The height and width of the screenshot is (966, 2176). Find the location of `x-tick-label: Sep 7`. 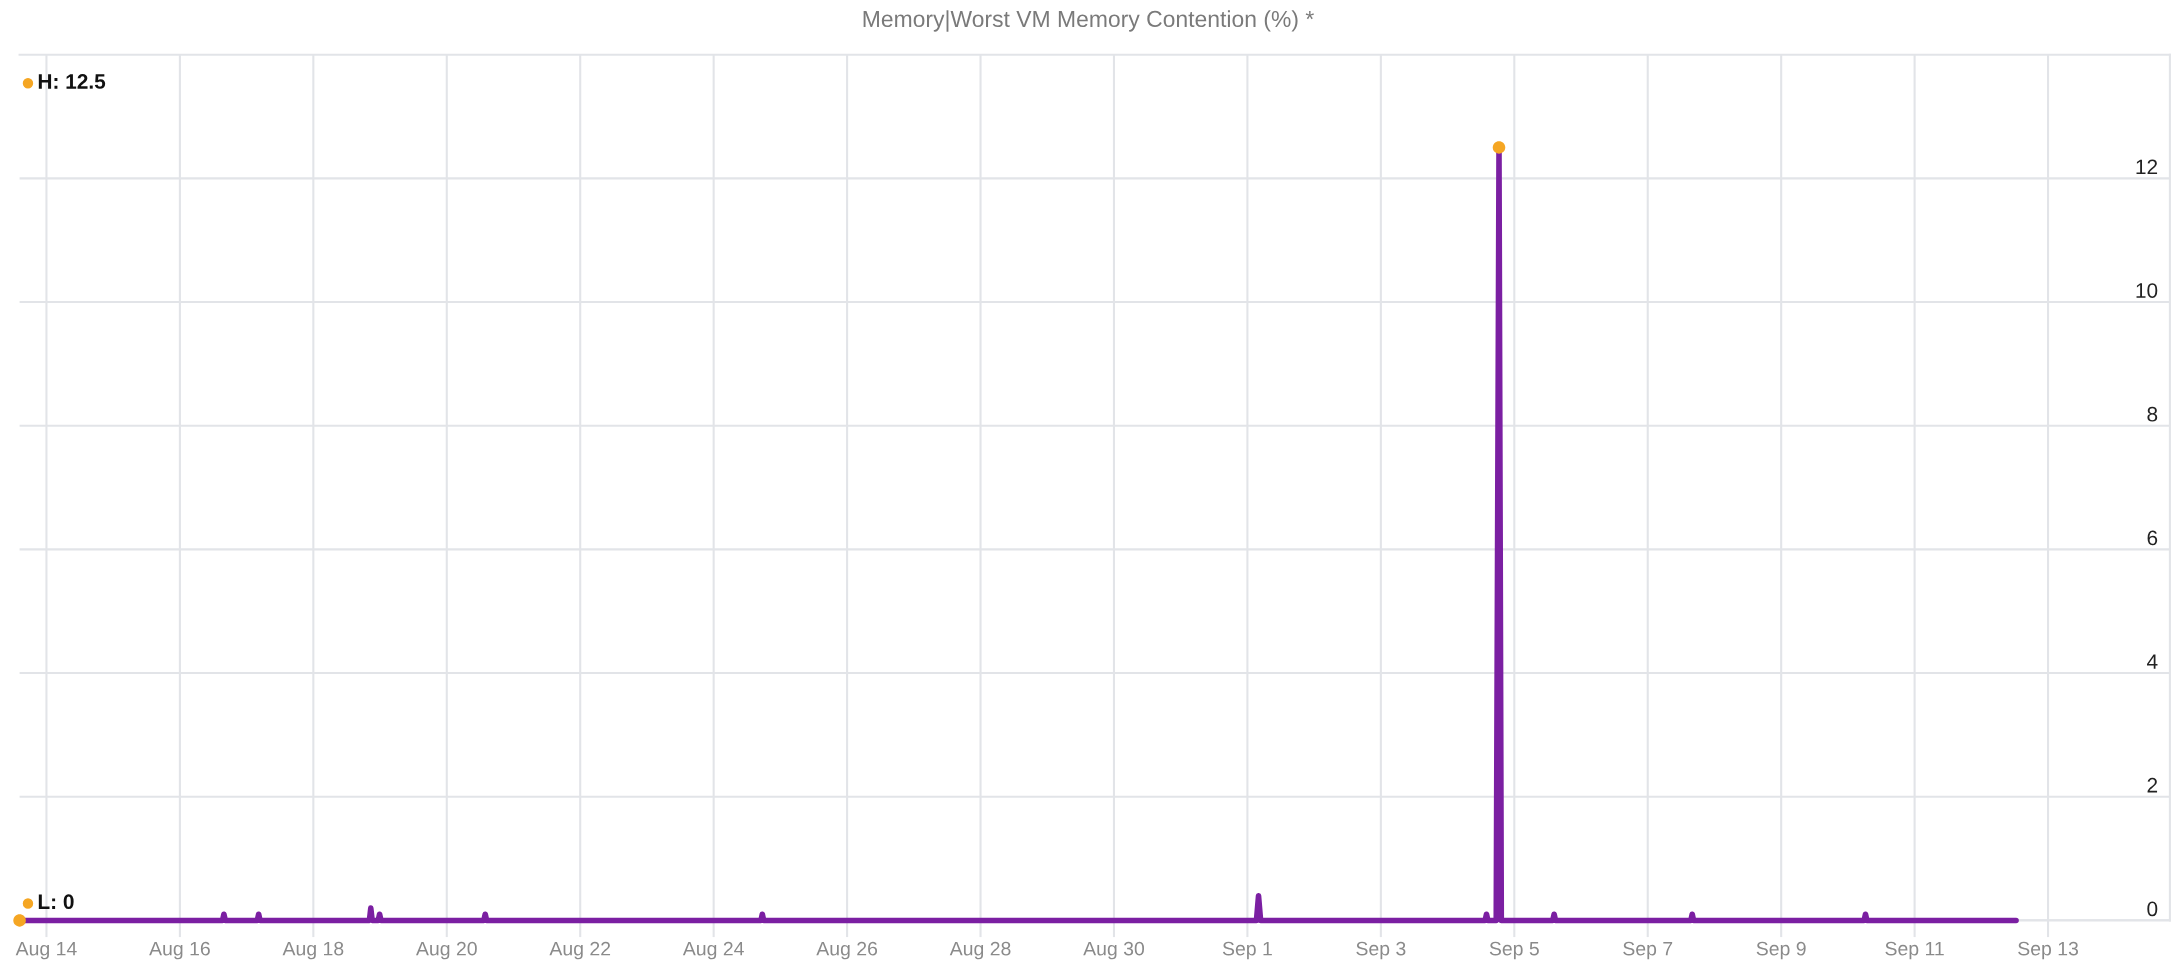

x-tick-label: Sep 7 is located at coordinates (1648, 950).